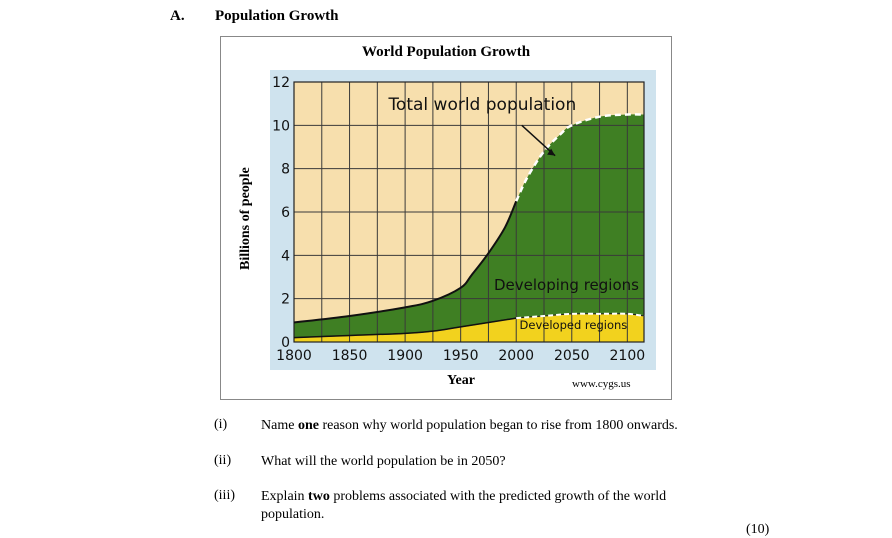 The width and height of the screenshot is (892, 538). Describe the element at coordinates (285, 170) in the screenshot. I see `y-tick-label-8: 8` at that location.